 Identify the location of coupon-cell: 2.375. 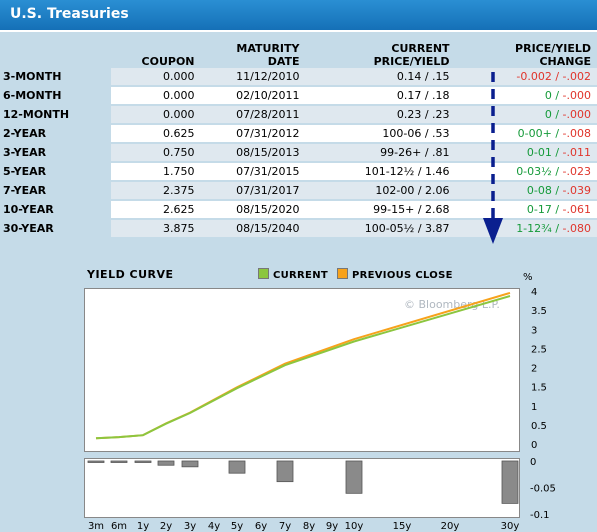
(156, 191).